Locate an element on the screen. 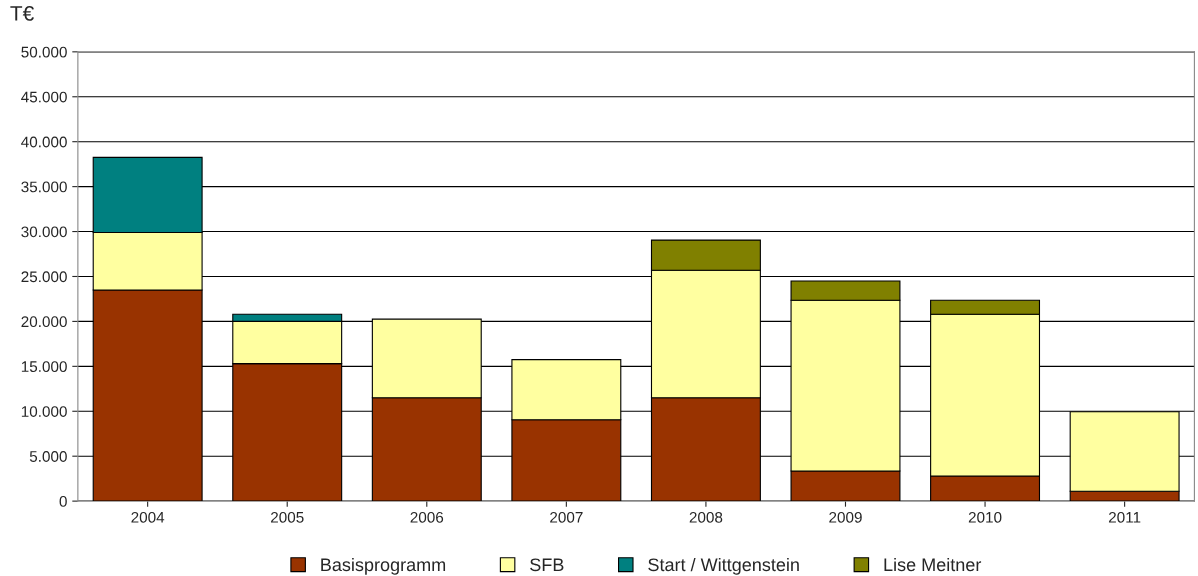 The image size is (1198, 576). legend-label: Lise Meitner is located at coordinates (933, 564).